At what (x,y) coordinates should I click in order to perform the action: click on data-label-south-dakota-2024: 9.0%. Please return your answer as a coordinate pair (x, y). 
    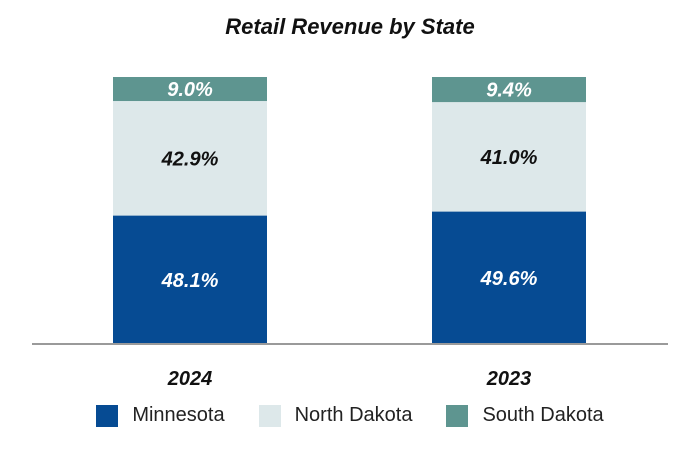
    Looking at the image, I should click on (190, 90).